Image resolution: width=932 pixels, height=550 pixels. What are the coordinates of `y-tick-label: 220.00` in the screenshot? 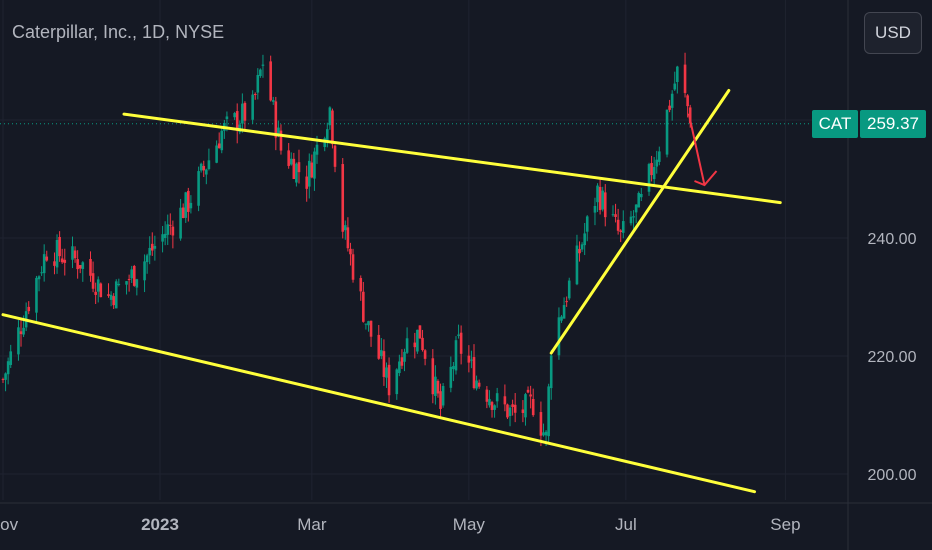 It's located at (892, 357).